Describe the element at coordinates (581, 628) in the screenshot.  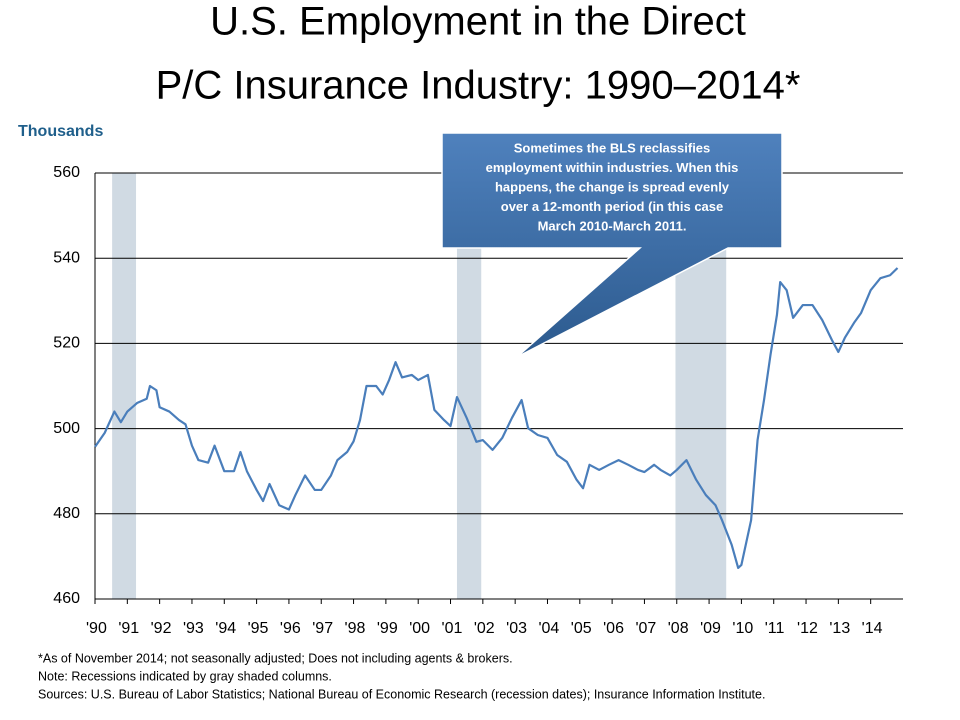
I see `x-tick-label: '05` at that location.